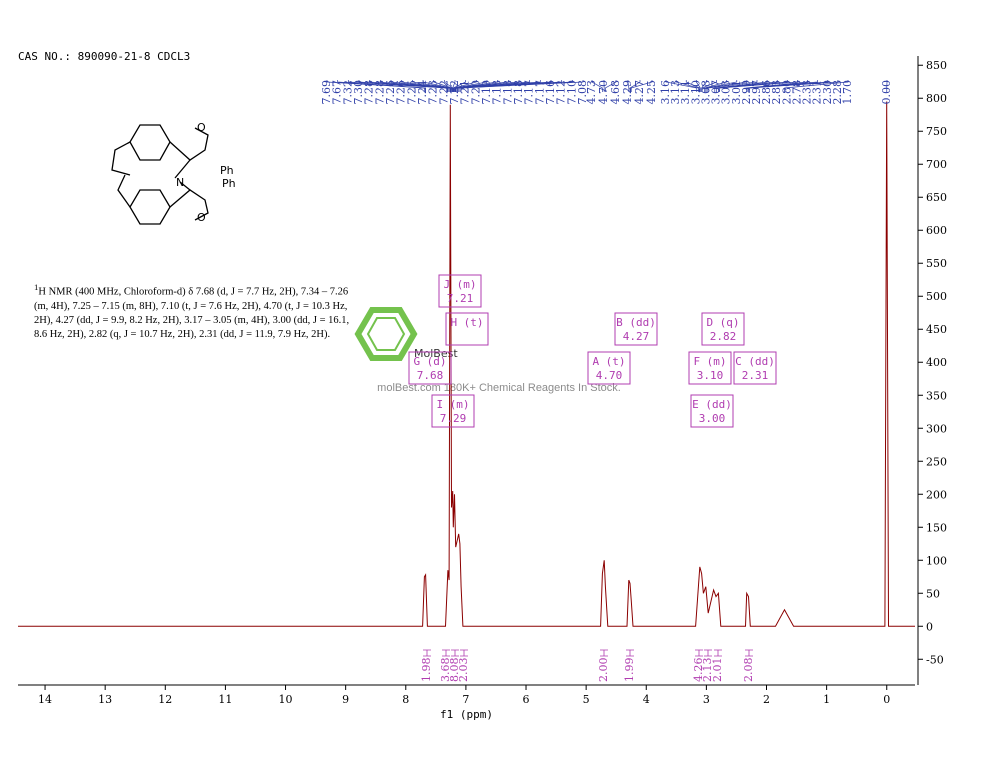 This screenshot has width=1000, height=773. What do you see at coordinates (345, 699) in the screenshot?
I see `x-tick-label: 9` at bounding box center [345, 699].